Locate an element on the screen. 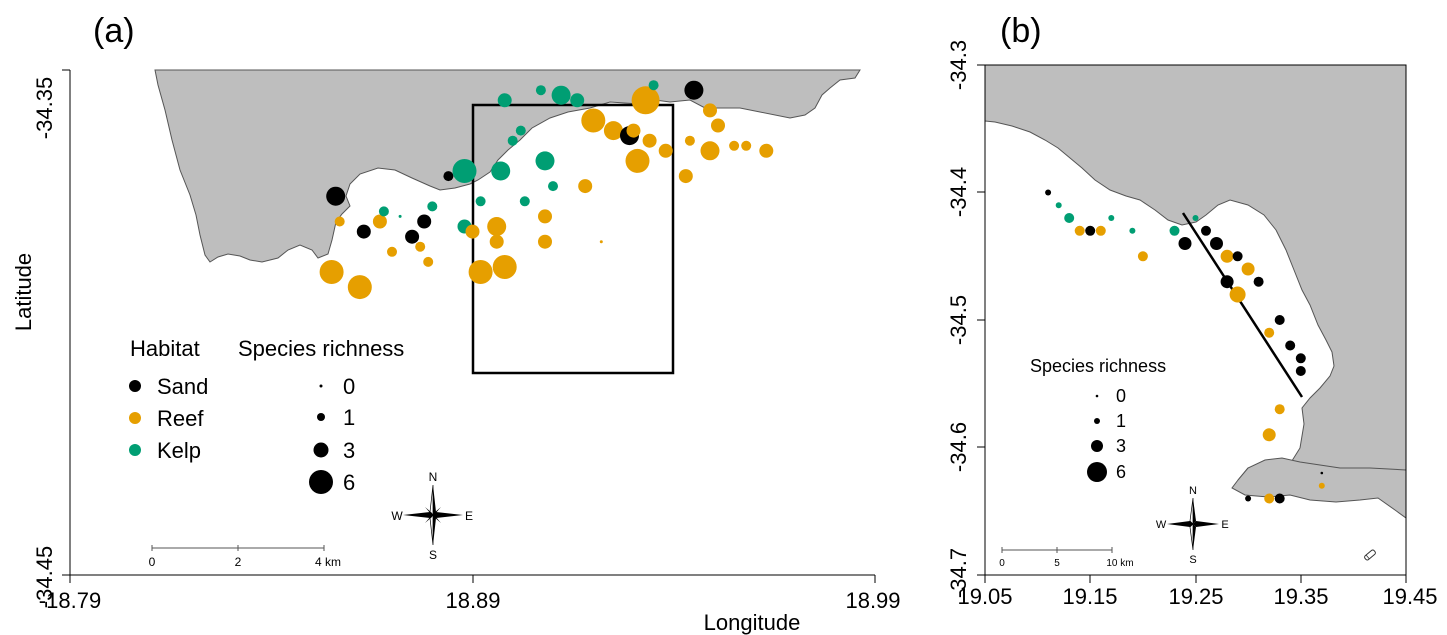  panel-b-y-tick-label: -34.5 is located at coordinates (958, 320).